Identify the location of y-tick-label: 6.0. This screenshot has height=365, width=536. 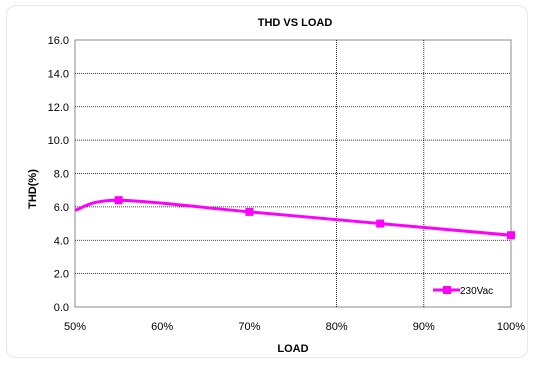
(61, 208).